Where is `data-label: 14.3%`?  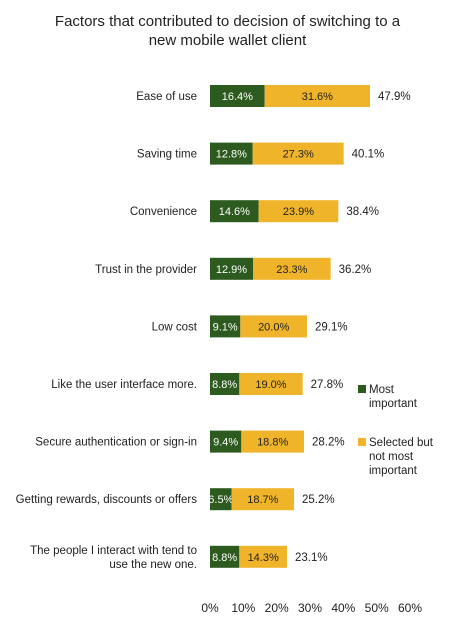 data-label: 14.3% is located at coordinates (263, 558).